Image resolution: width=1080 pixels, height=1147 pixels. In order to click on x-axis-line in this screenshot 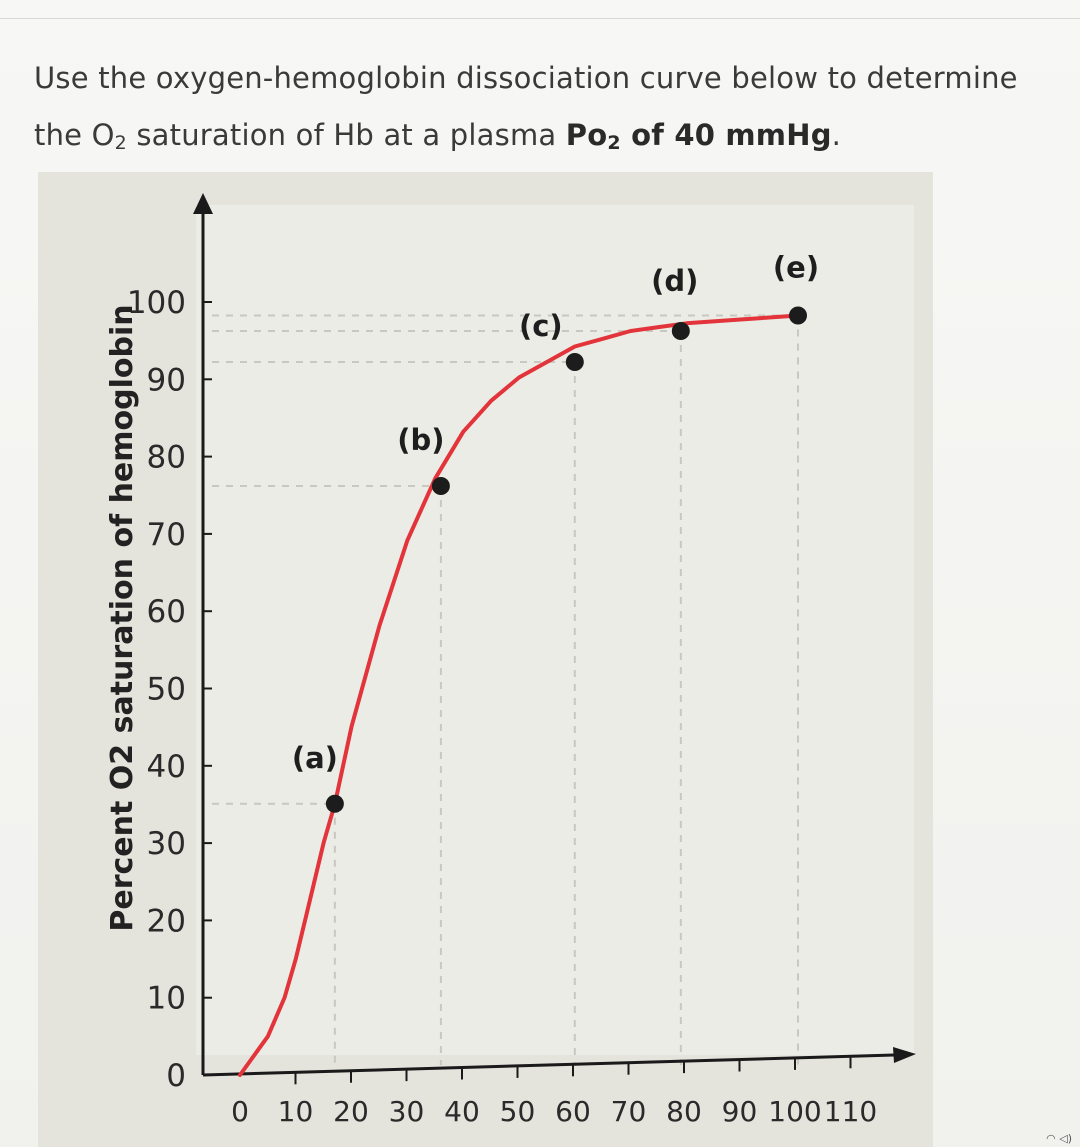, I will do `click(549, 1065)`.